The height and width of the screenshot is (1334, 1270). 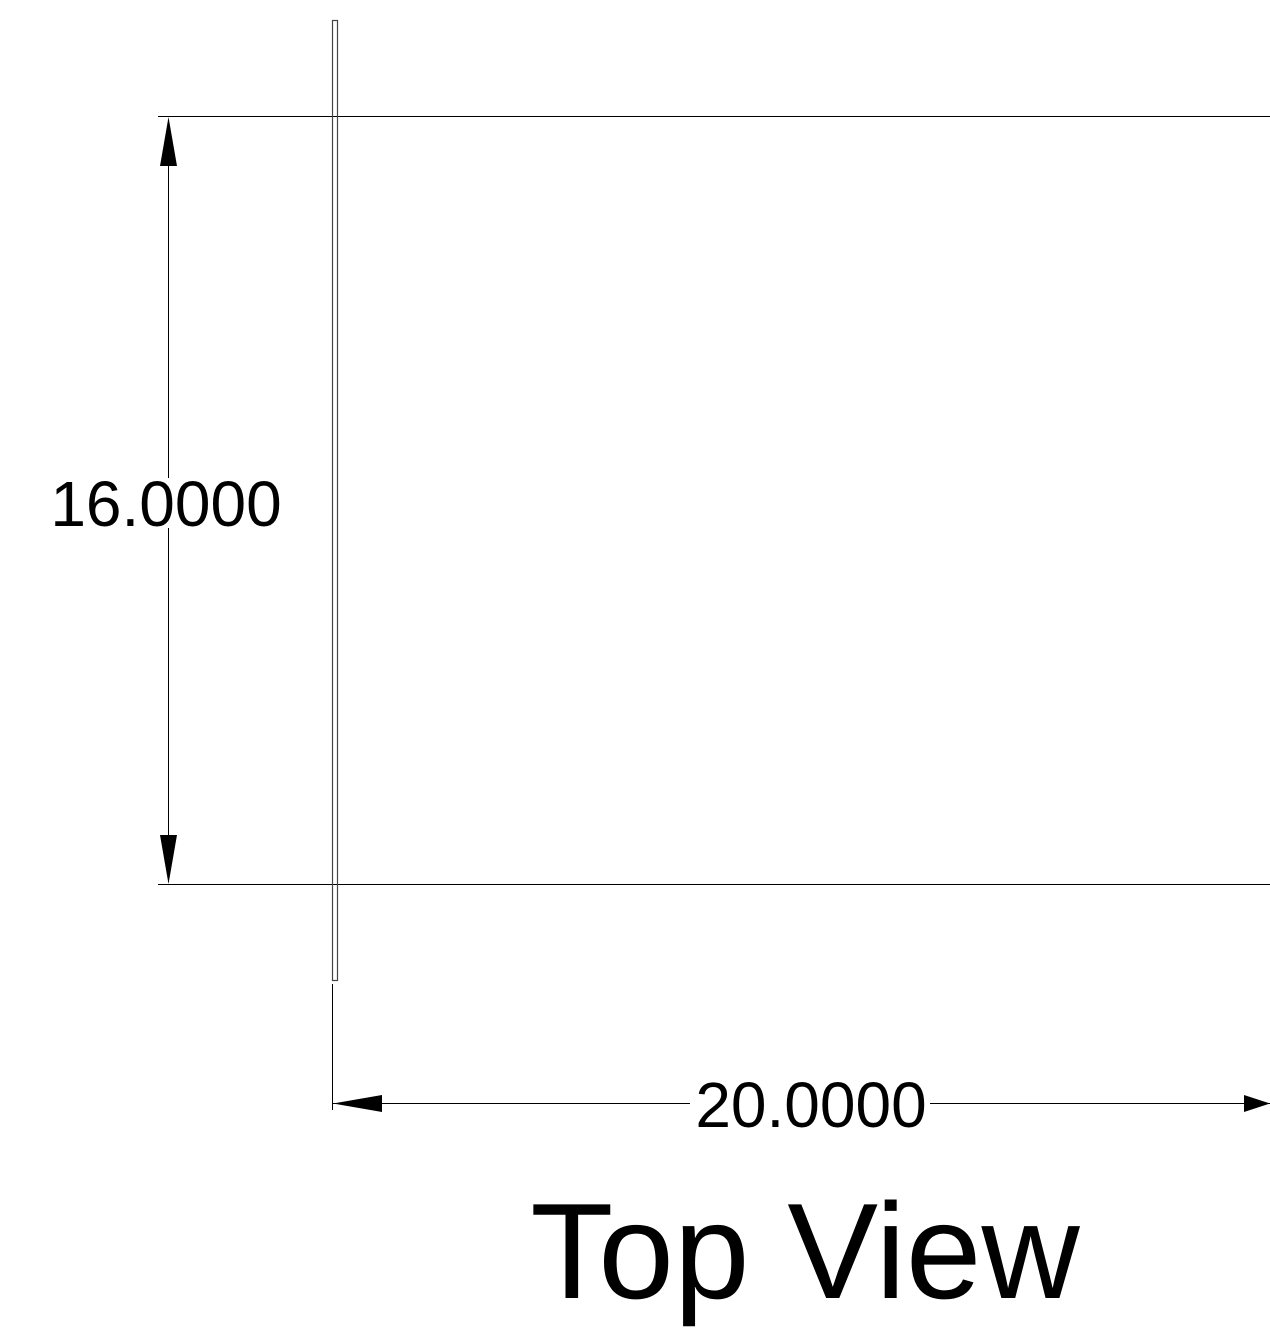 I want to click on height-dimension-label: 16.0000, so click(x=165, y=504).